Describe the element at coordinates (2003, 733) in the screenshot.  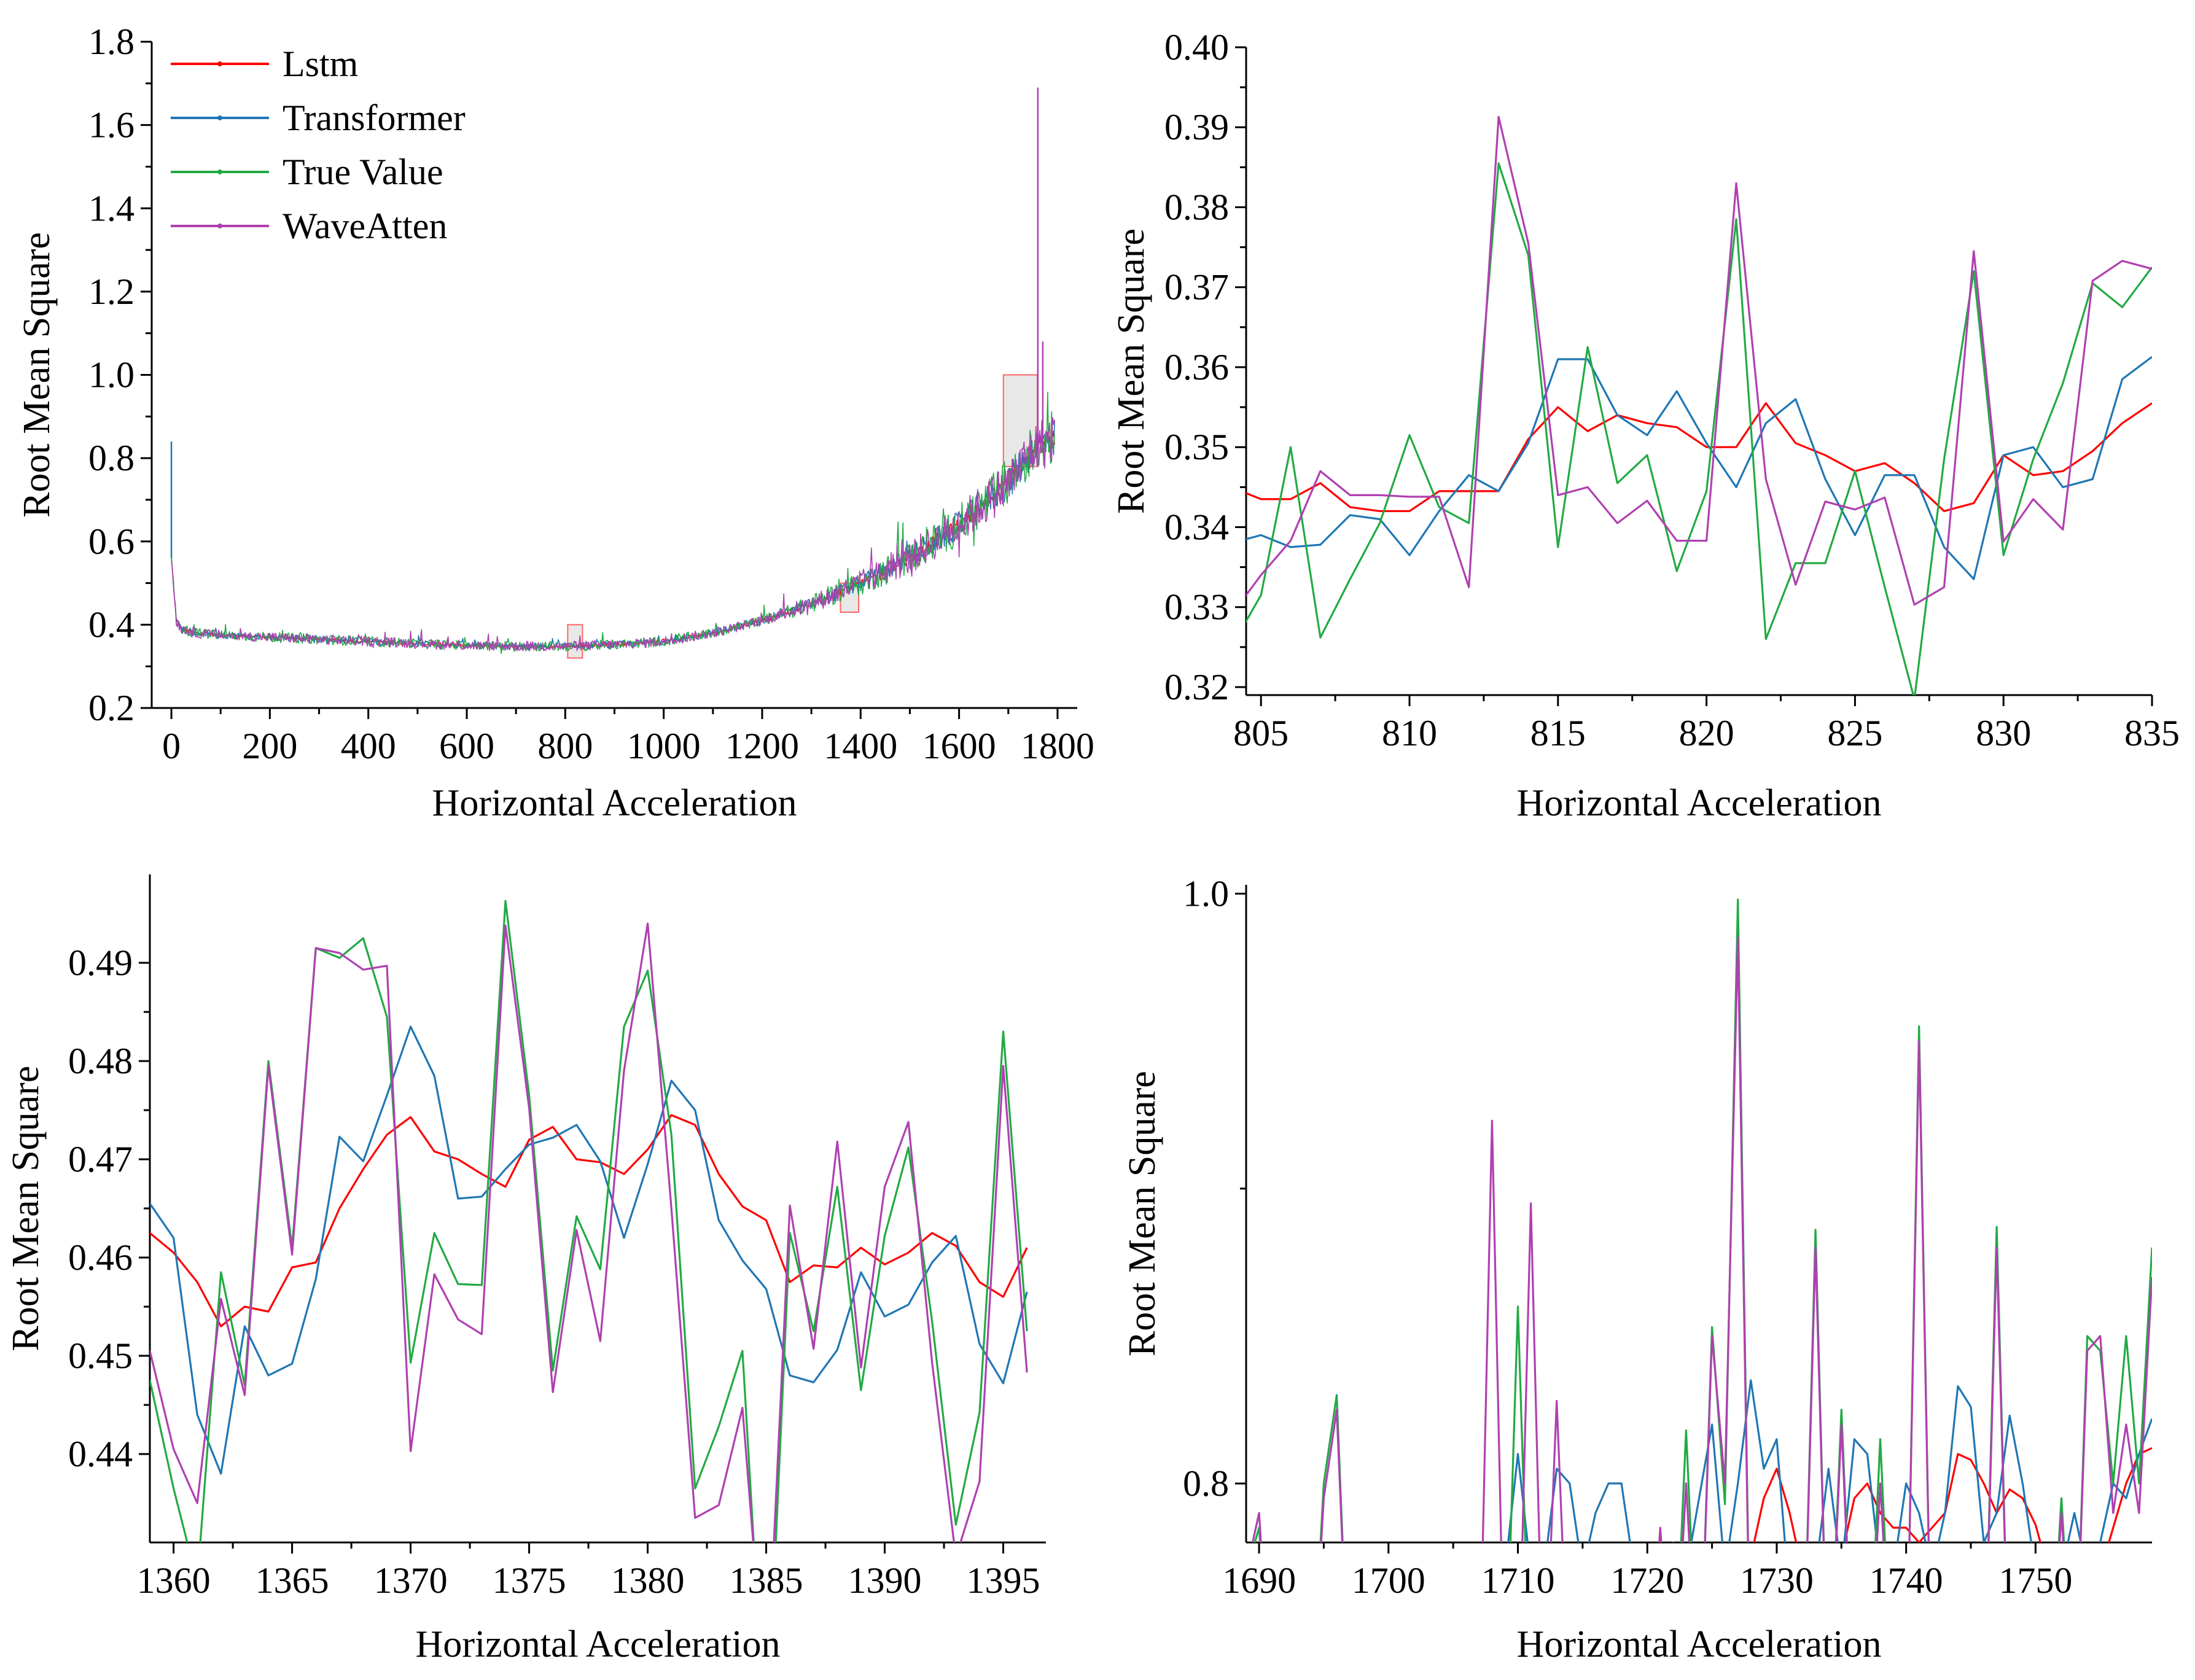
I see `x-tick-label-830: 830` at that location.